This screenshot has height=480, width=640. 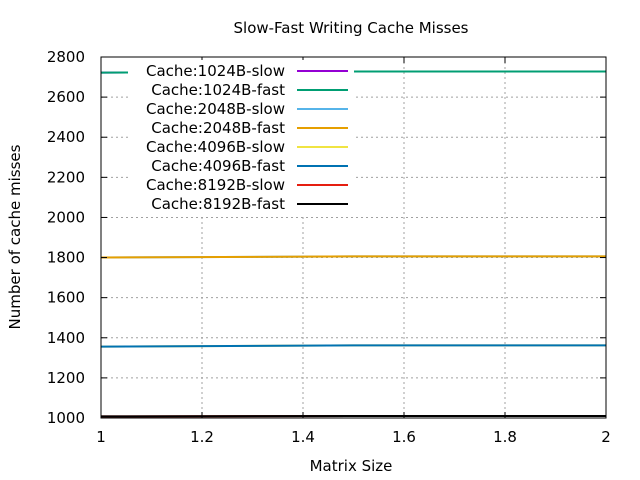 I want to click on series-line-cache-4096b-fast, so click(x=353, y=346).